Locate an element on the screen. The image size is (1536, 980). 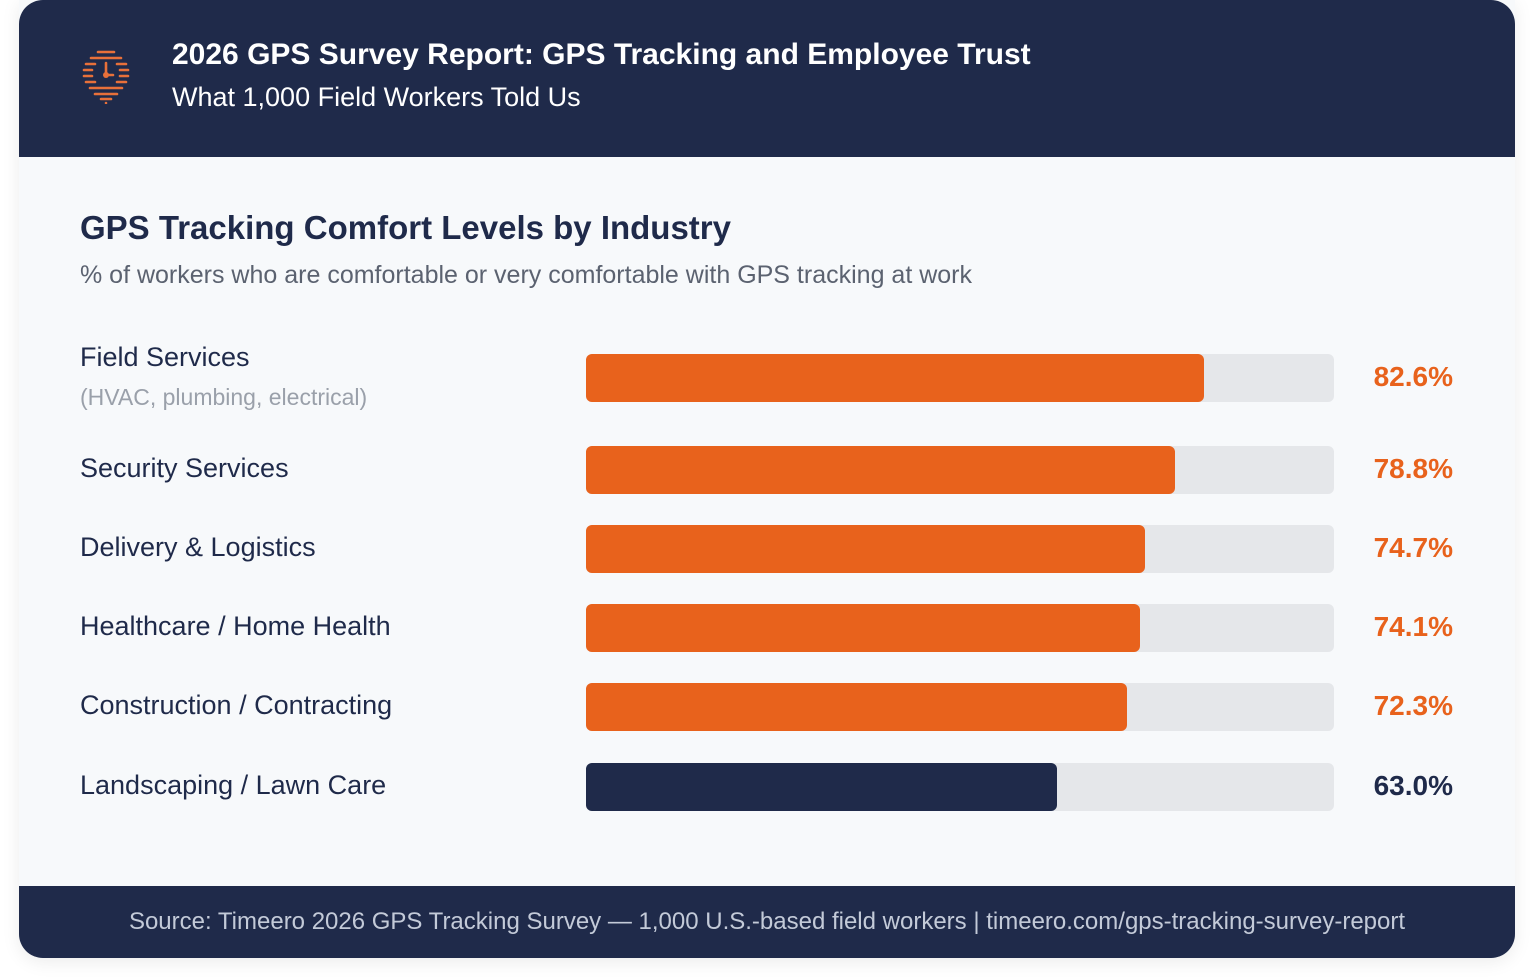
value-label: 82.6% is located at coordinates (1413, 376).